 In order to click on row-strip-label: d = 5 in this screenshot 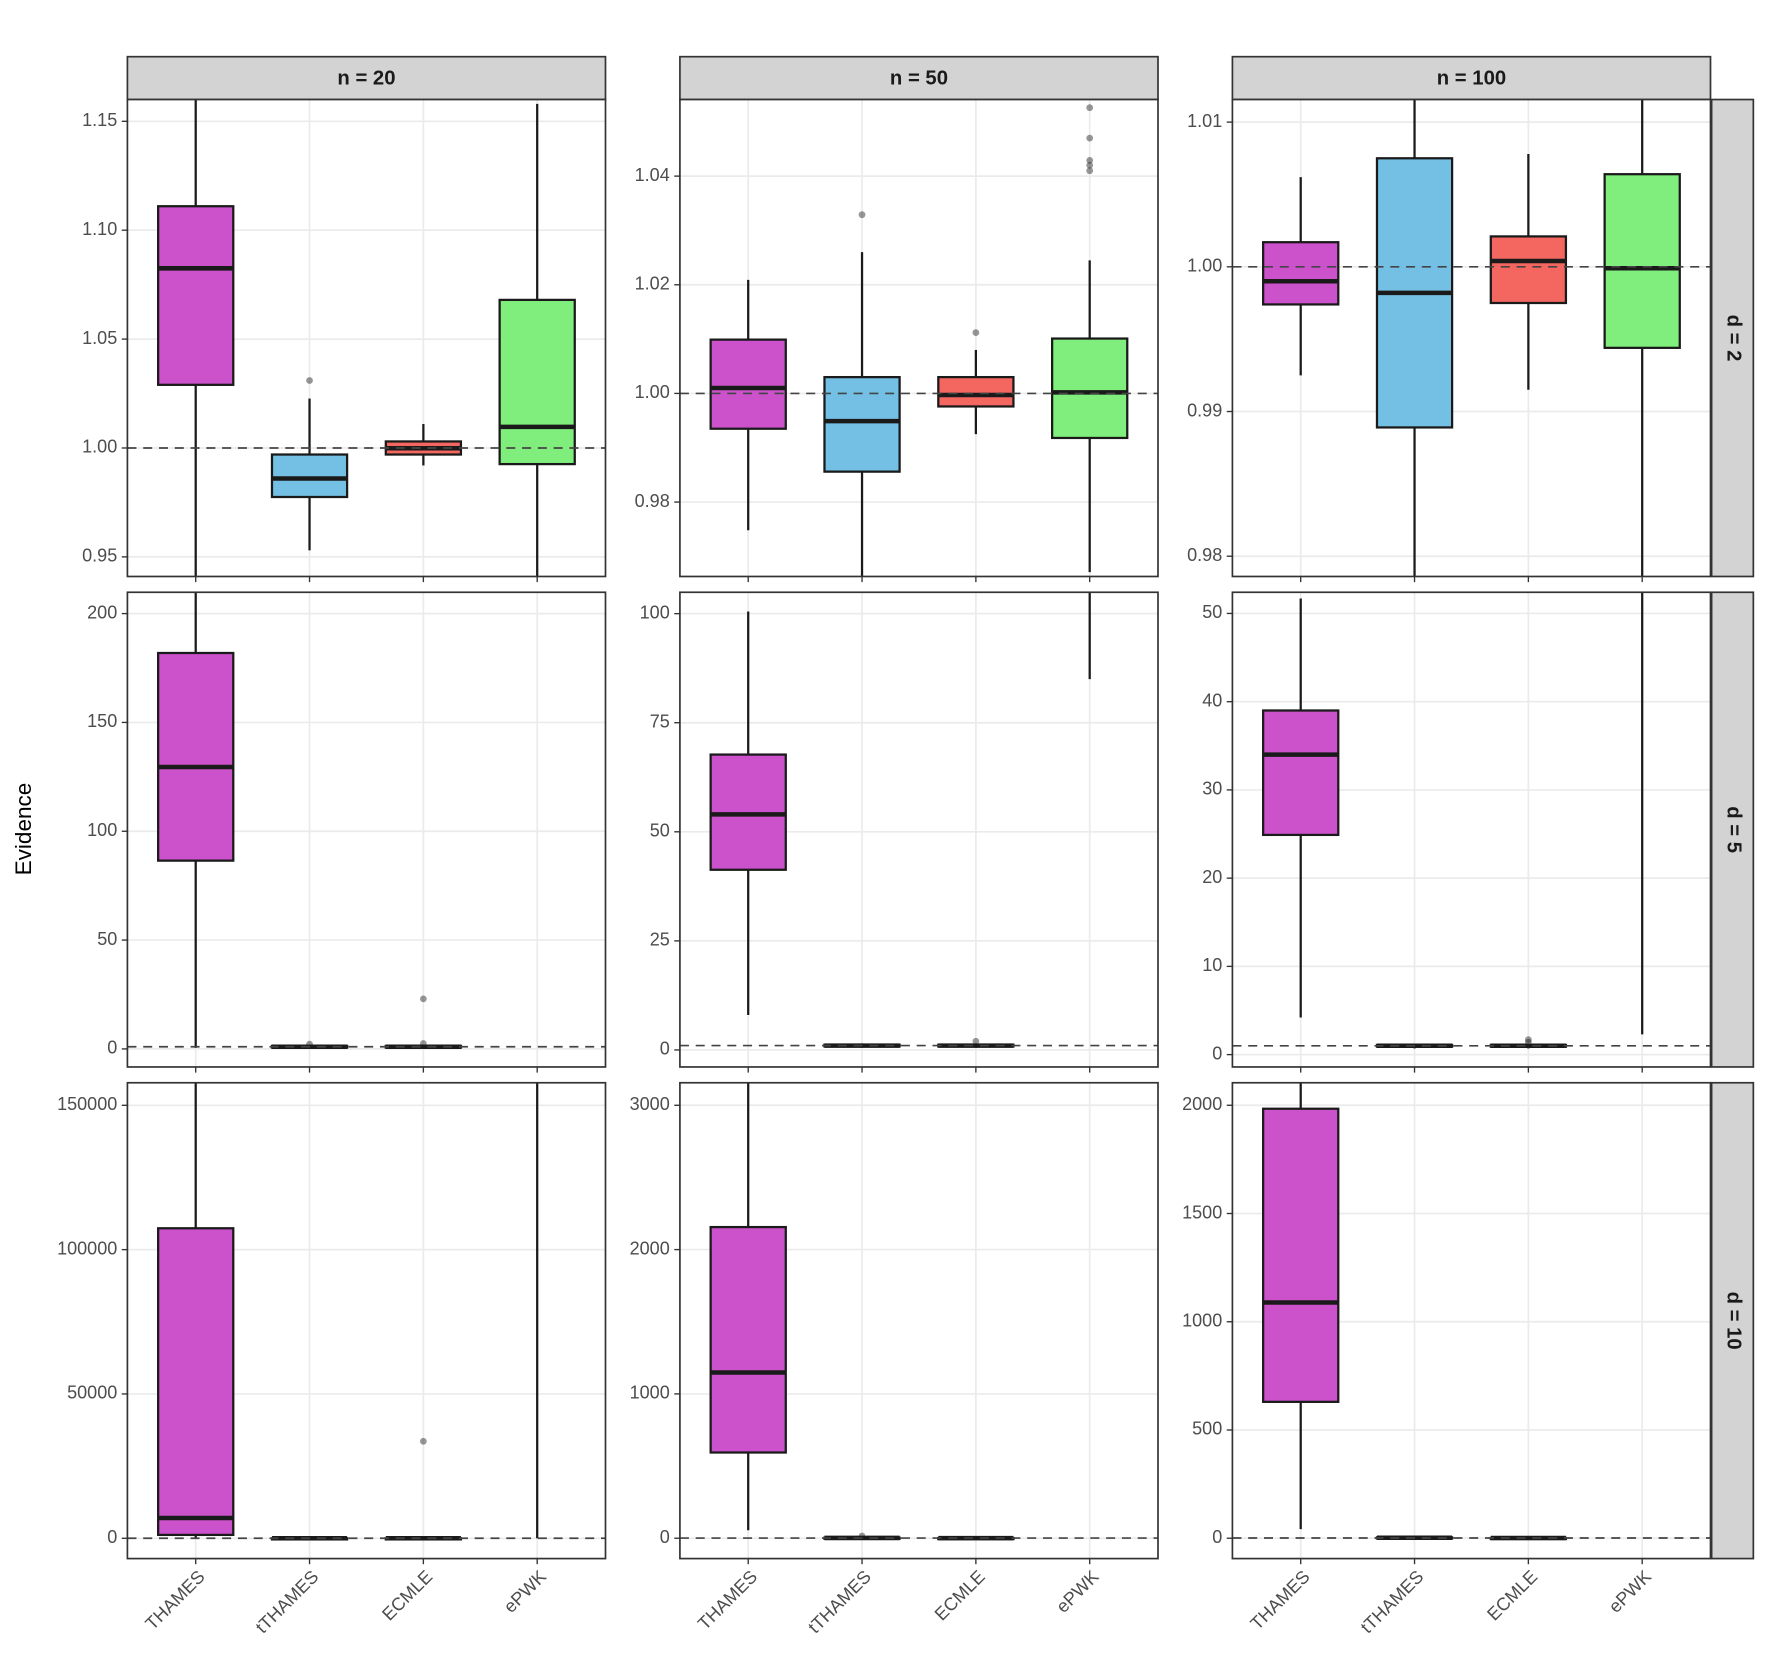, I will do `click(1734, 829)`.